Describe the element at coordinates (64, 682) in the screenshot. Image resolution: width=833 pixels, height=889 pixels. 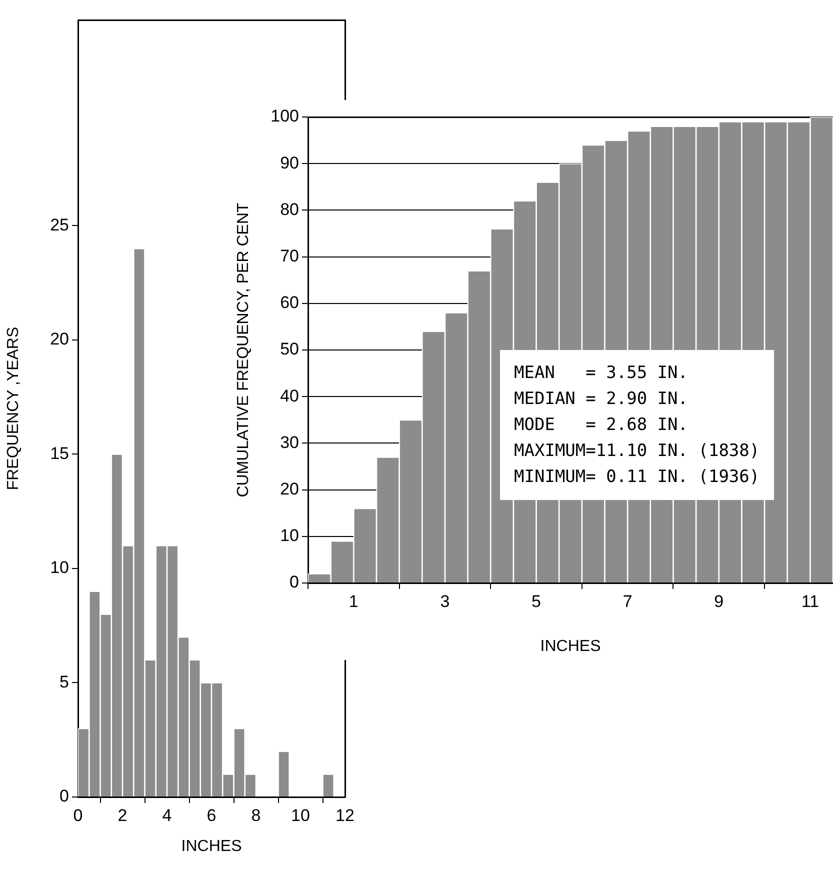
I see `y-tick-label: 5` at that location.